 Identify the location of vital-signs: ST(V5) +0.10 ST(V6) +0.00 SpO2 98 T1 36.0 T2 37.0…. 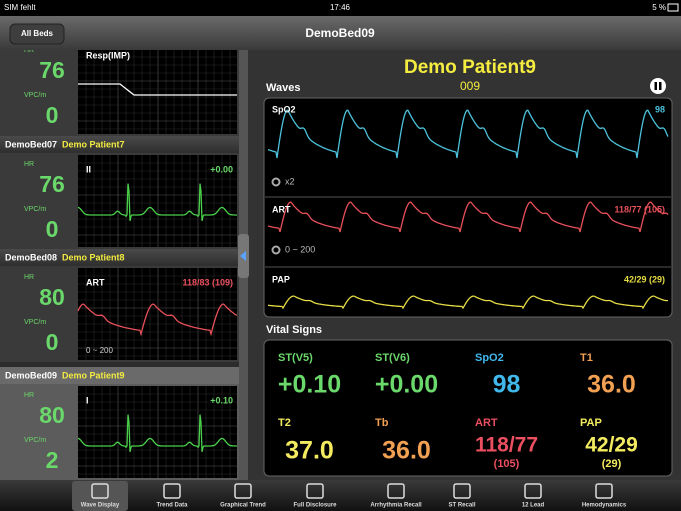
(458, 411).